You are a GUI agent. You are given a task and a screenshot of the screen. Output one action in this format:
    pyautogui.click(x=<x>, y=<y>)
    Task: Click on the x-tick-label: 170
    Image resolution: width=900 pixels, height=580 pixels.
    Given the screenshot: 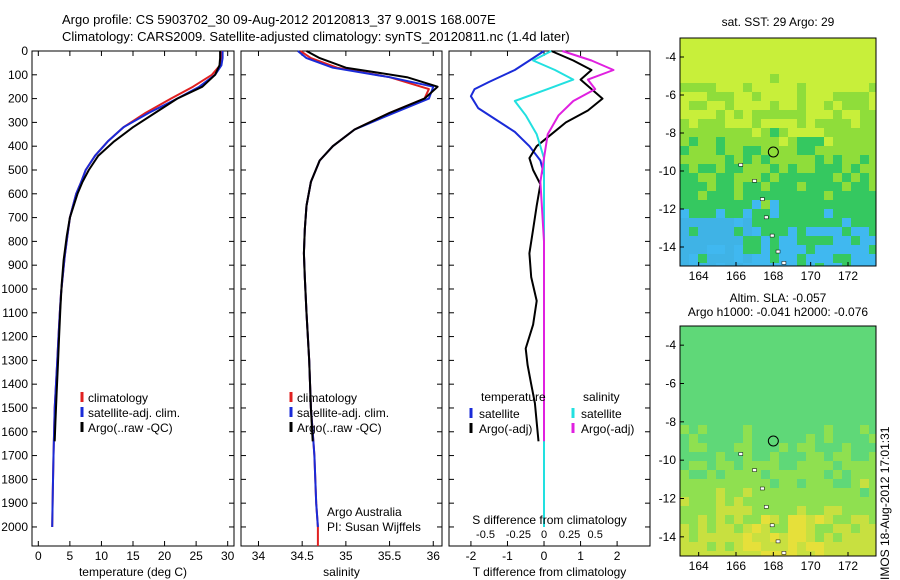 What is the action you would take?
    pyautogui.click(x=811, y=566)
    